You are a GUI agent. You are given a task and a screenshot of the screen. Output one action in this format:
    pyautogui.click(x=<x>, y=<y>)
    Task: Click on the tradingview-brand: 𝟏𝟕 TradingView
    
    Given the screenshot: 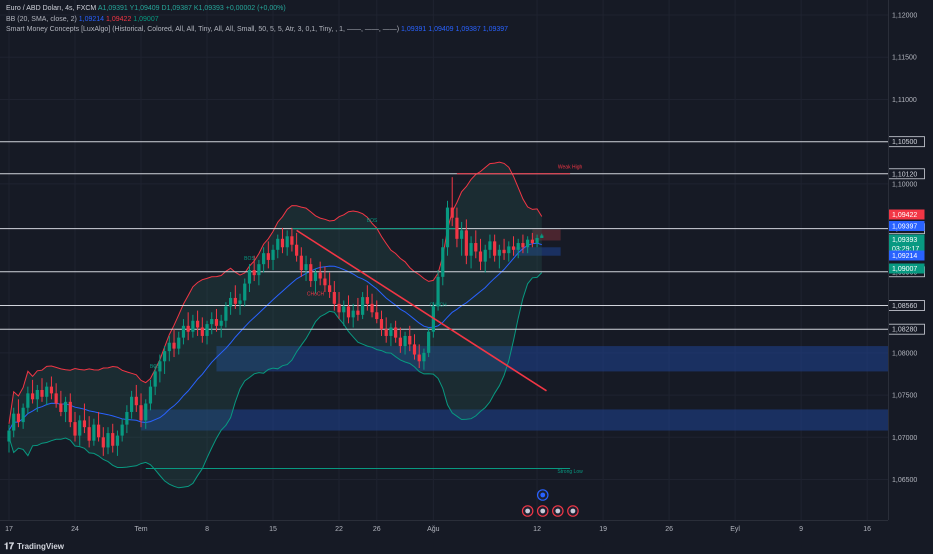 What is the action you would take?
    pyautogui.click(x=34, y=546)
    